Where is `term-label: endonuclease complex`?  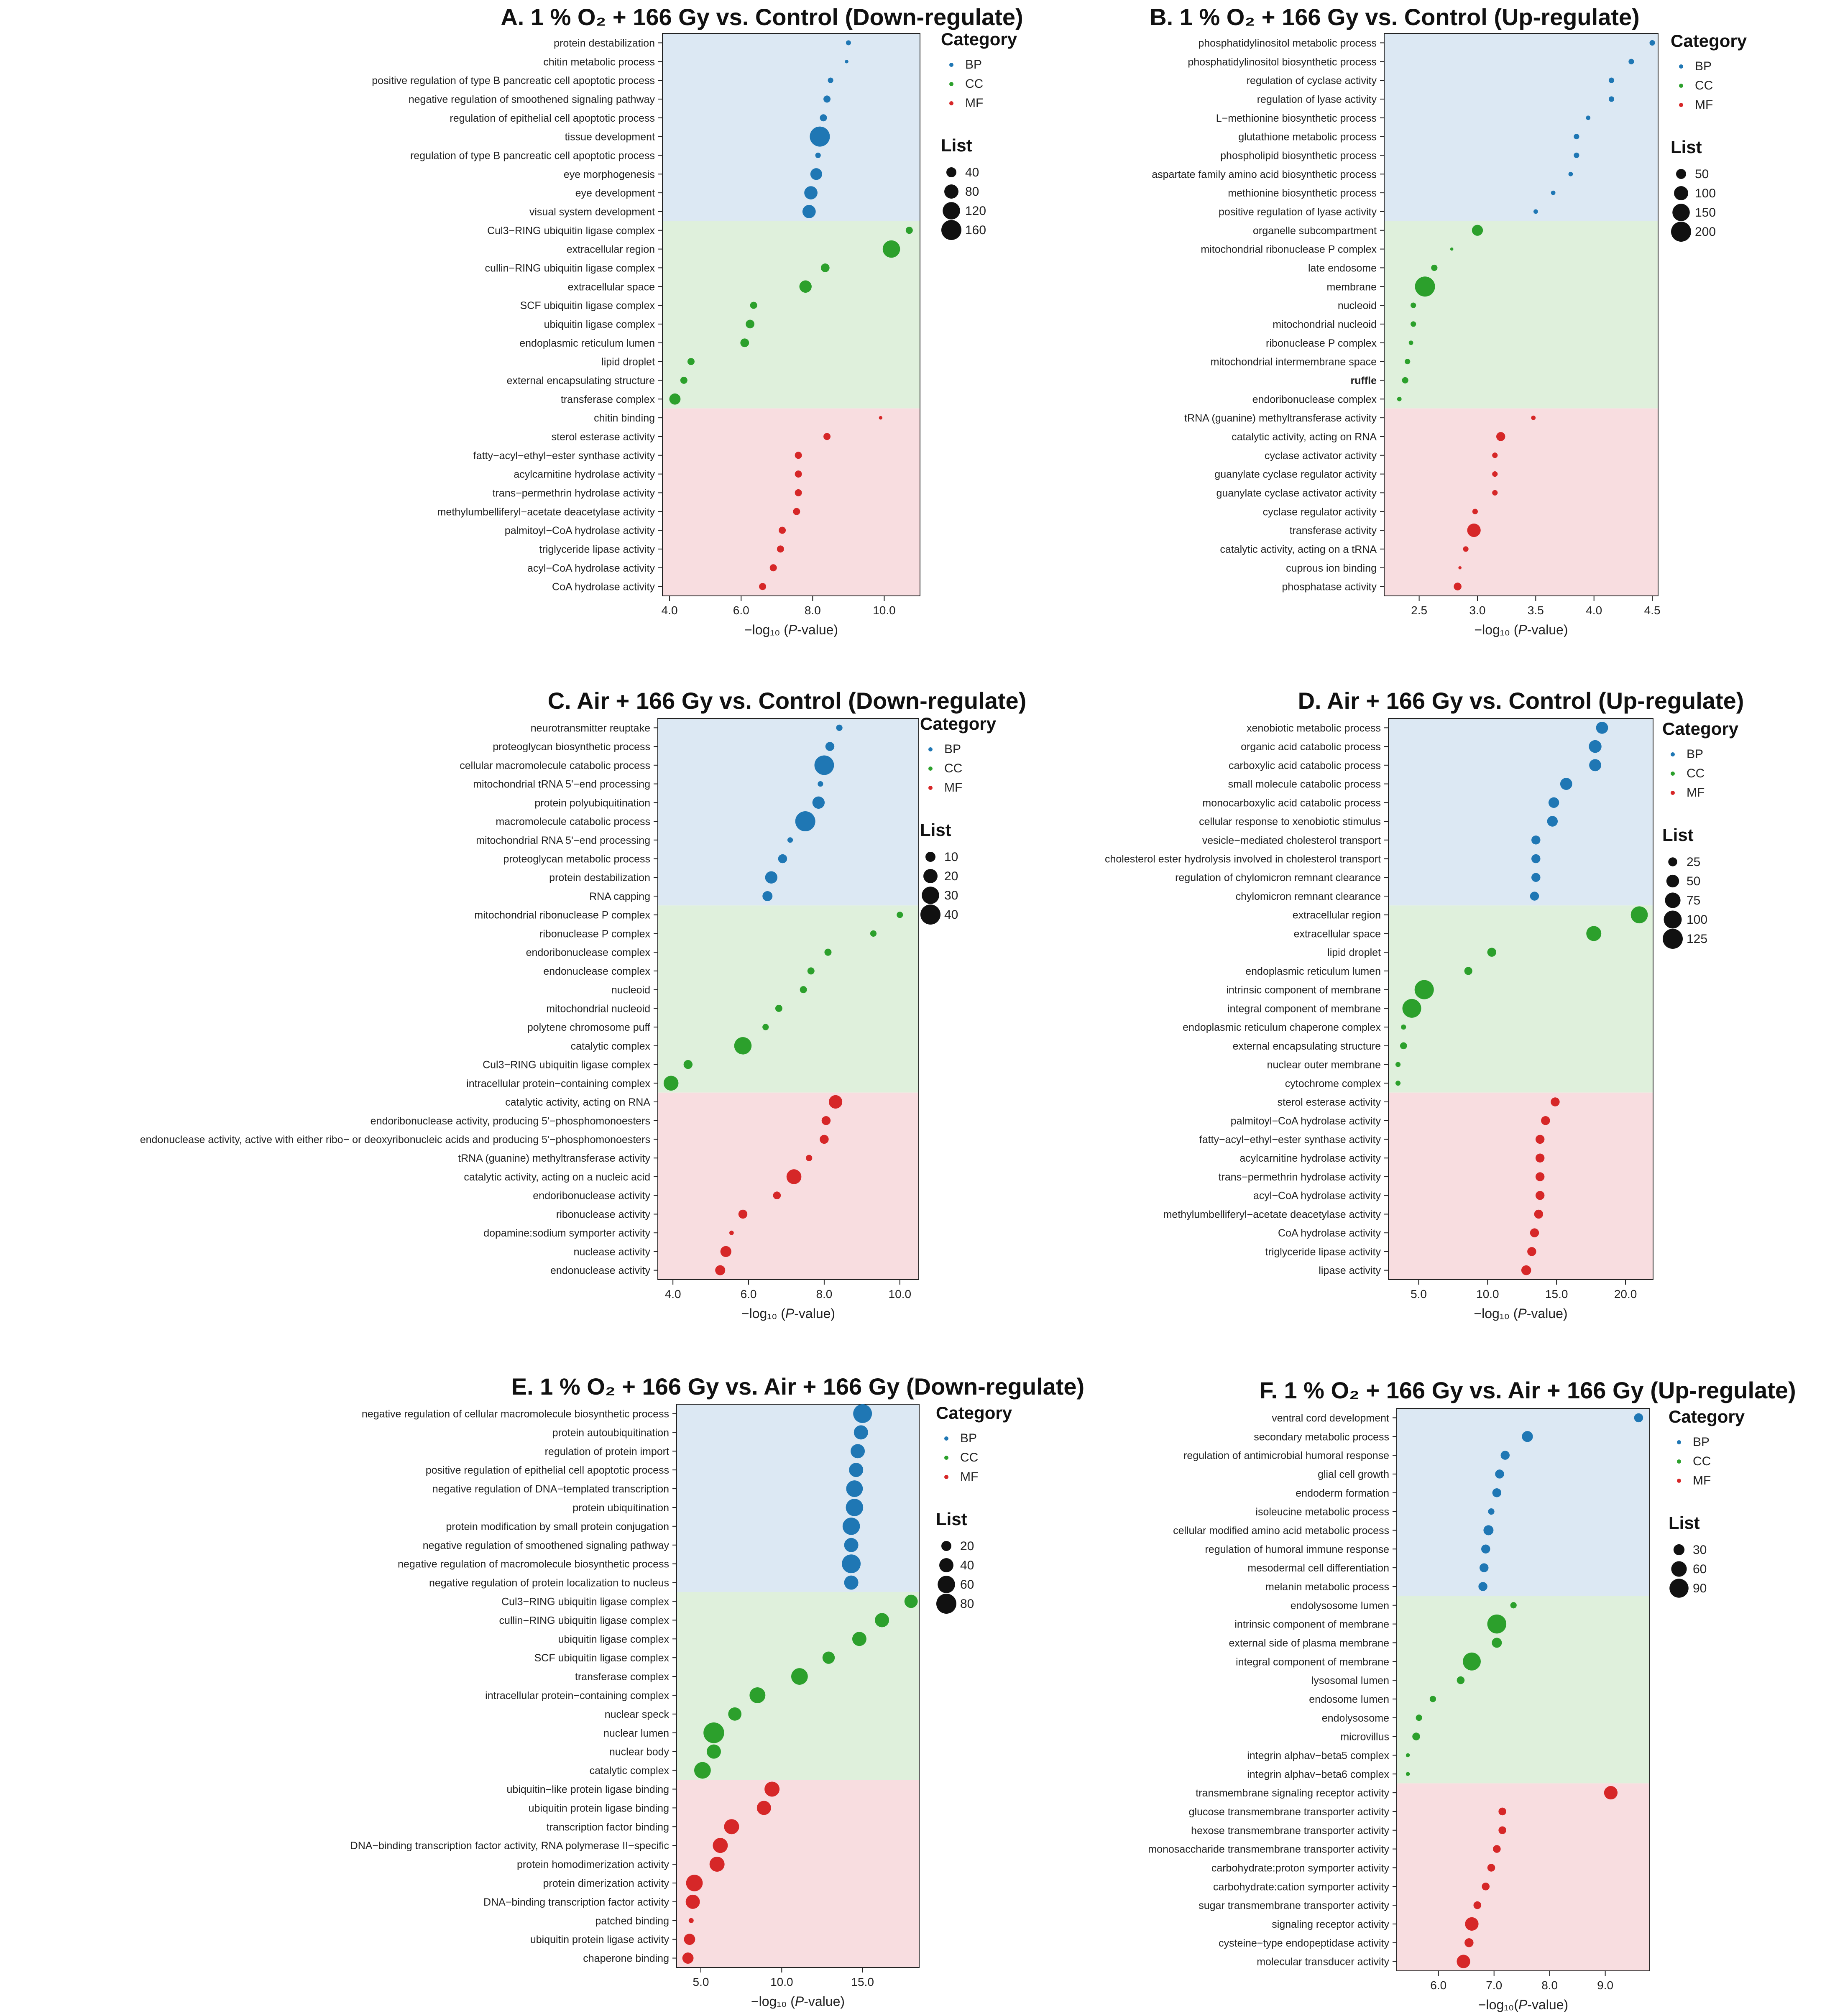
term-label: endonuclease complex is located at coordinates (596, 971).